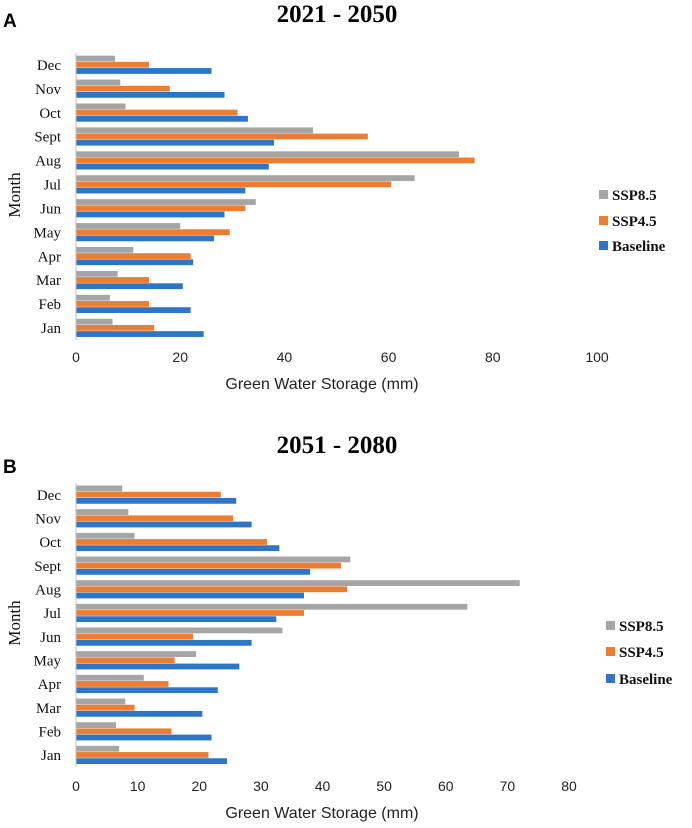  Describe the element at coordinates (321, 384) in the screenshot. I see `panel-a-x-axis-title: Green Water Storage (mm)` at that location.